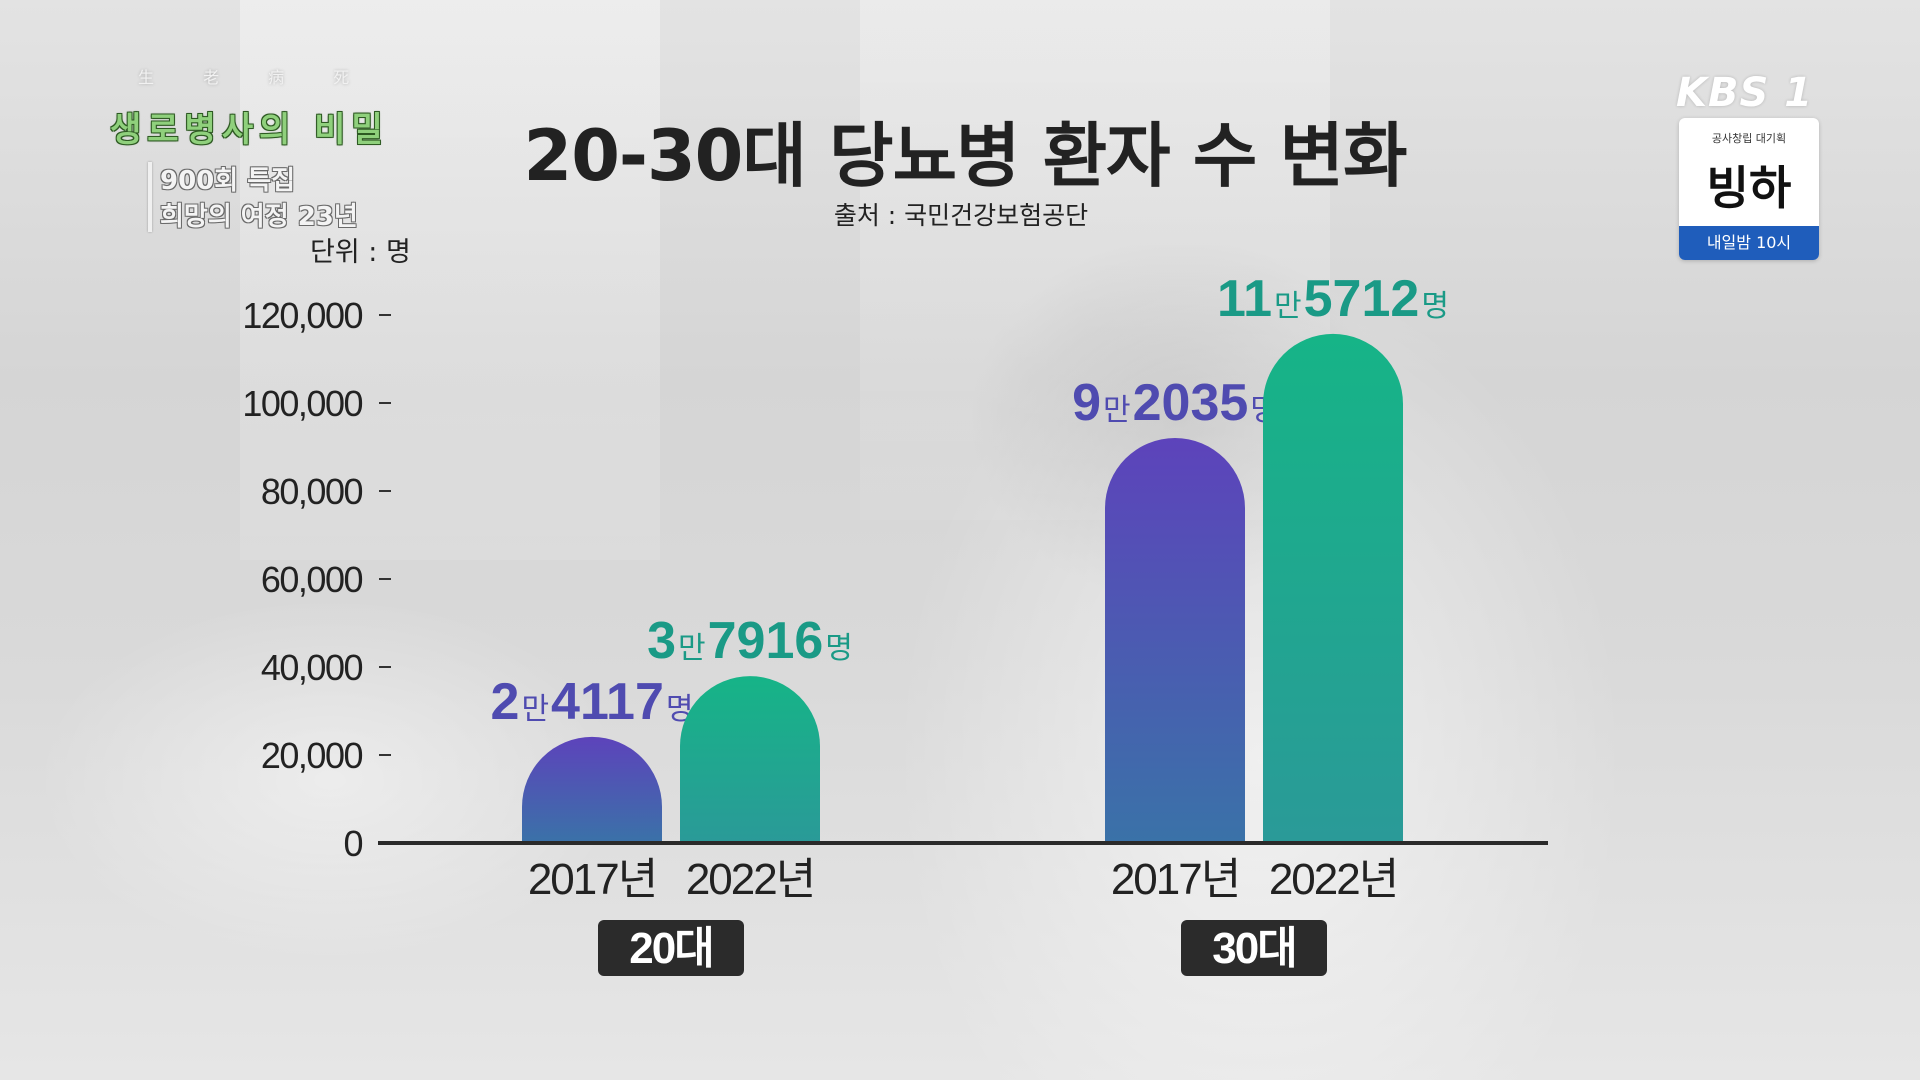  What do you see at coordinates (312, 755) in the screenshot?
I see `y-tick-label: 20,000` at bounding box center [312, 755].